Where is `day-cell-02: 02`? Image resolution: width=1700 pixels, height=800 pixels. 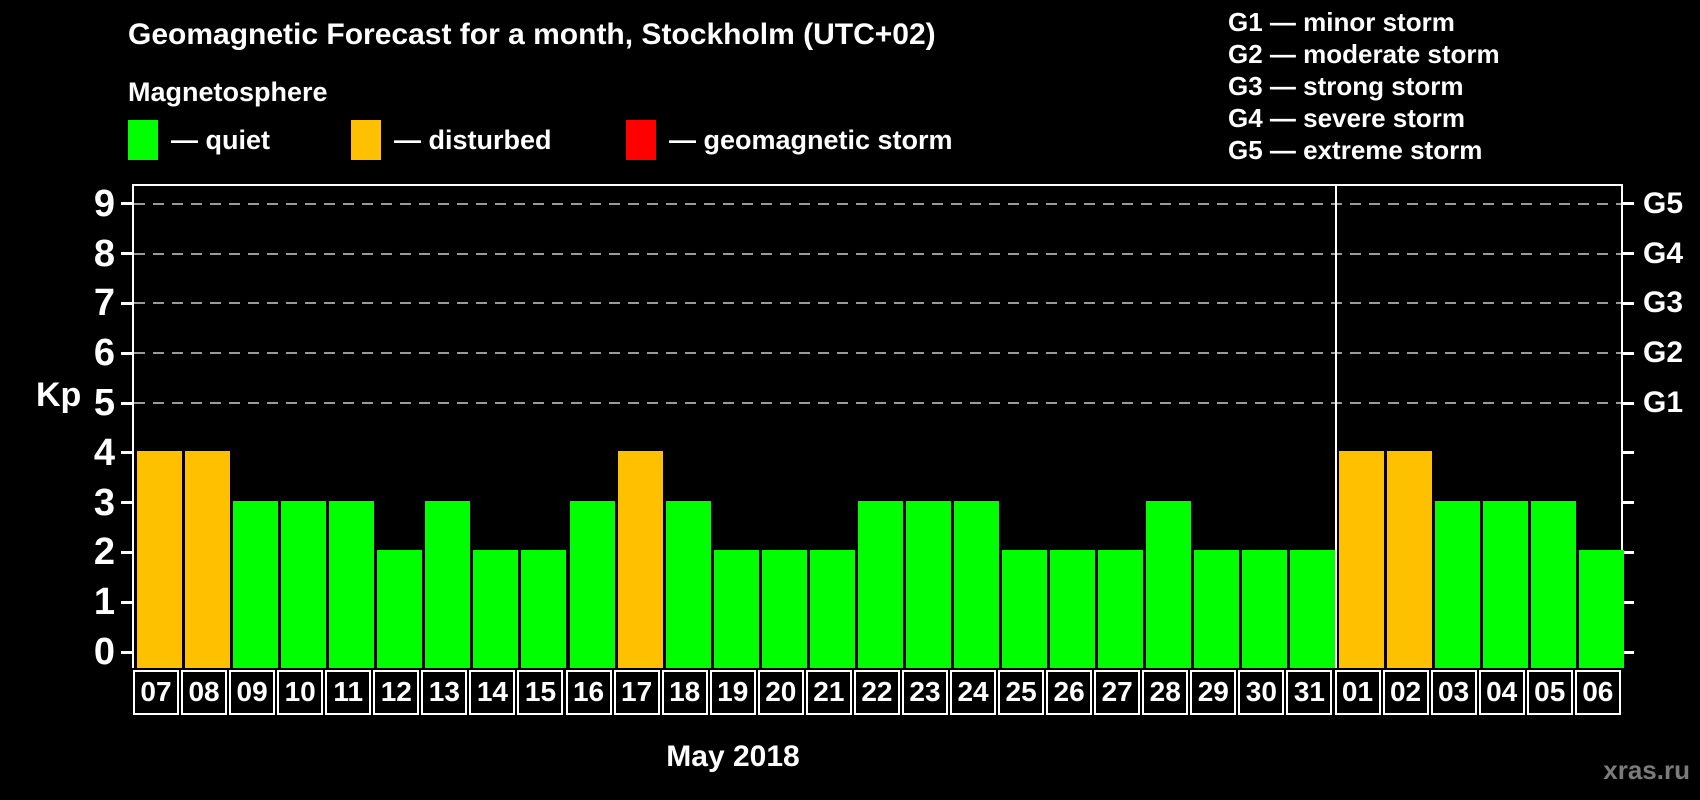
day-cell-02: 02 is located at coordinates (1405, 692).